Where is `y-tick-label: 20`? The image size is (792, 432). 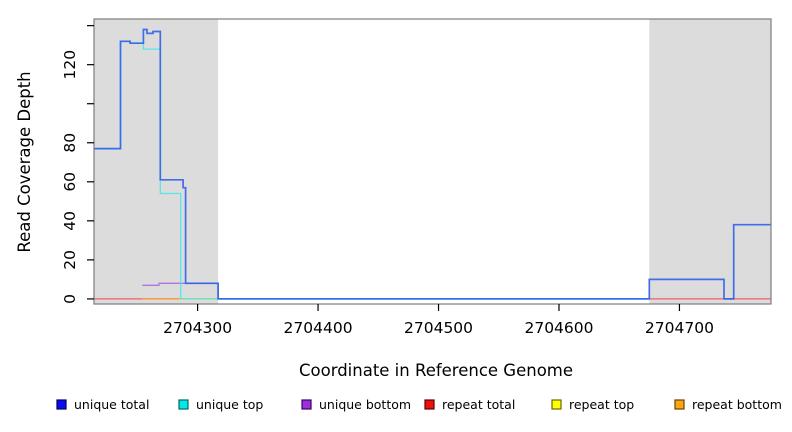 y-tick-label: 20 is located at coordinates (70, 260).